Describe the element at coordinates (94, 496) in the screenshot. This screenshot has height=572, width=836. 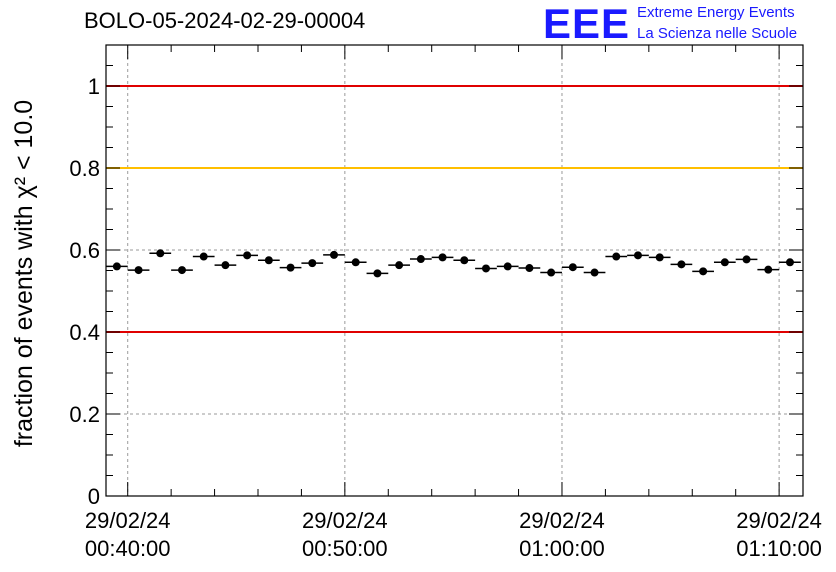
I see `y-tick-label: 0` at that location.